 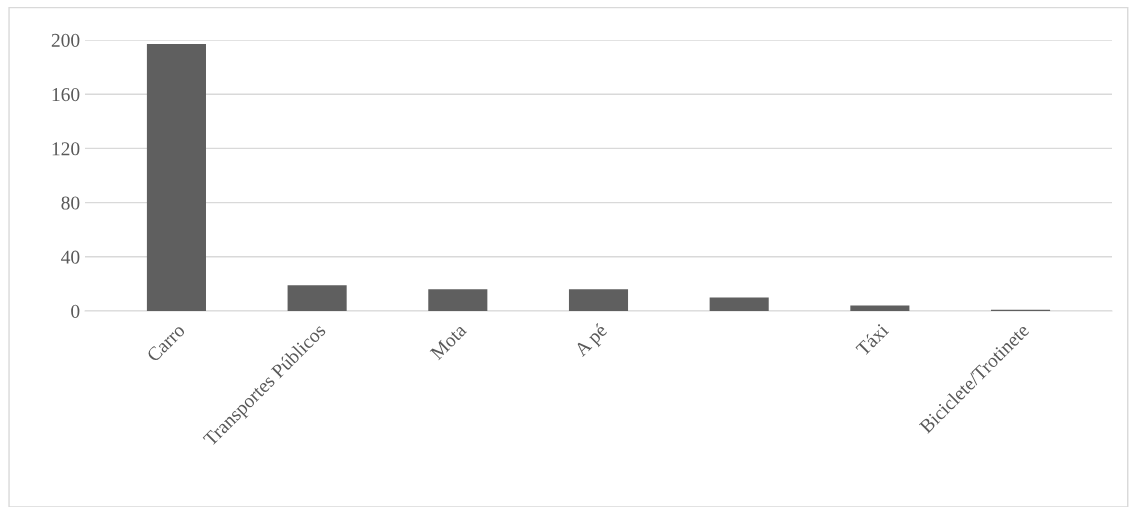 What do you see at coordinates (592, 341) in the screenshot?
I see `x-tick-label: A pé` at bounding box center [592, 341].